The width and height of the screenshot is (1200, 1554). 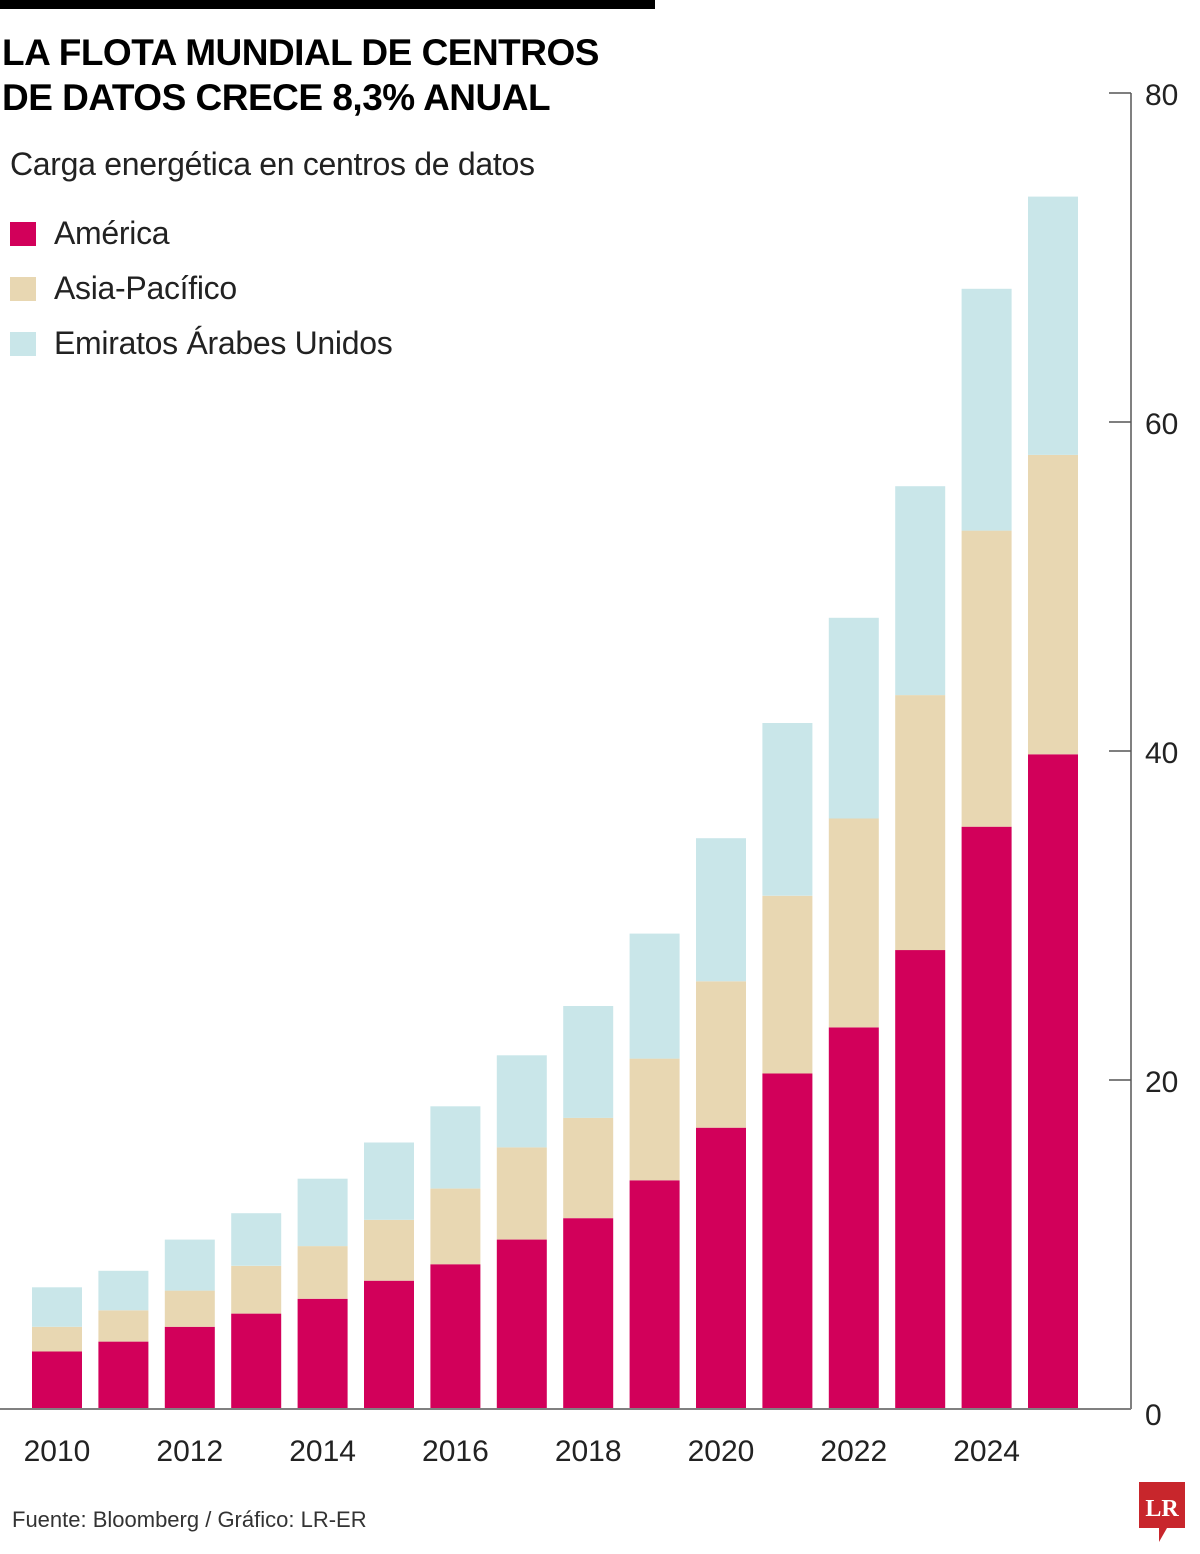 I want to click on legend-label-emiratos: Emiratos Árabes Unidos, so click(x=223, y=343).